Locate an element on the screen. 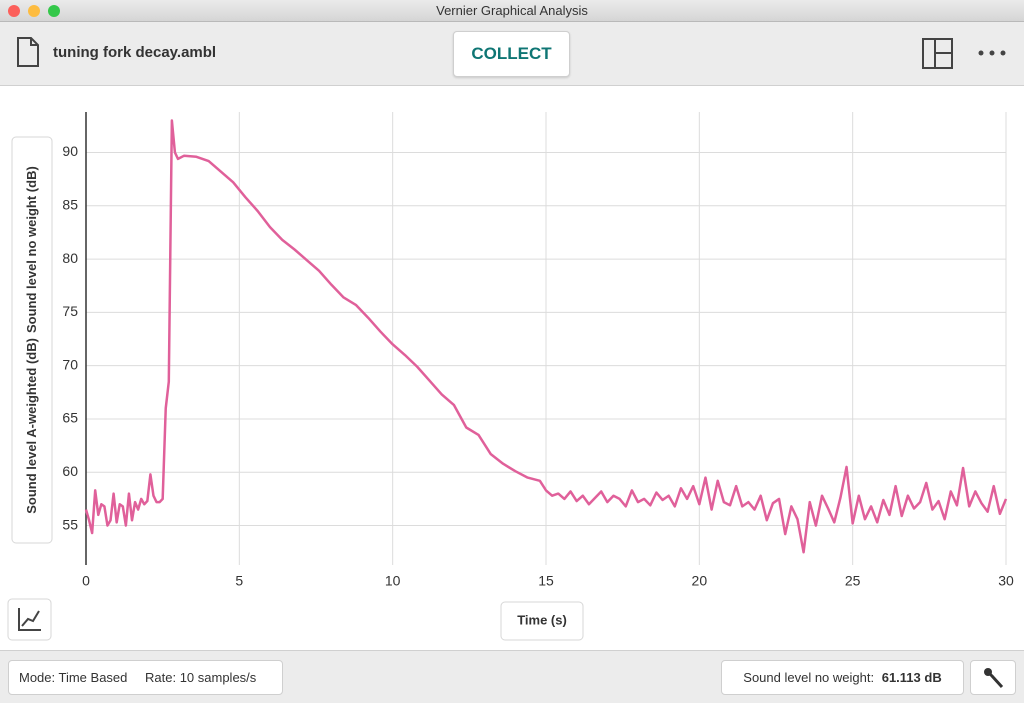 The height and width of the screenshot is (703, 1024). y-label-box is located at coordinates (32, 340).